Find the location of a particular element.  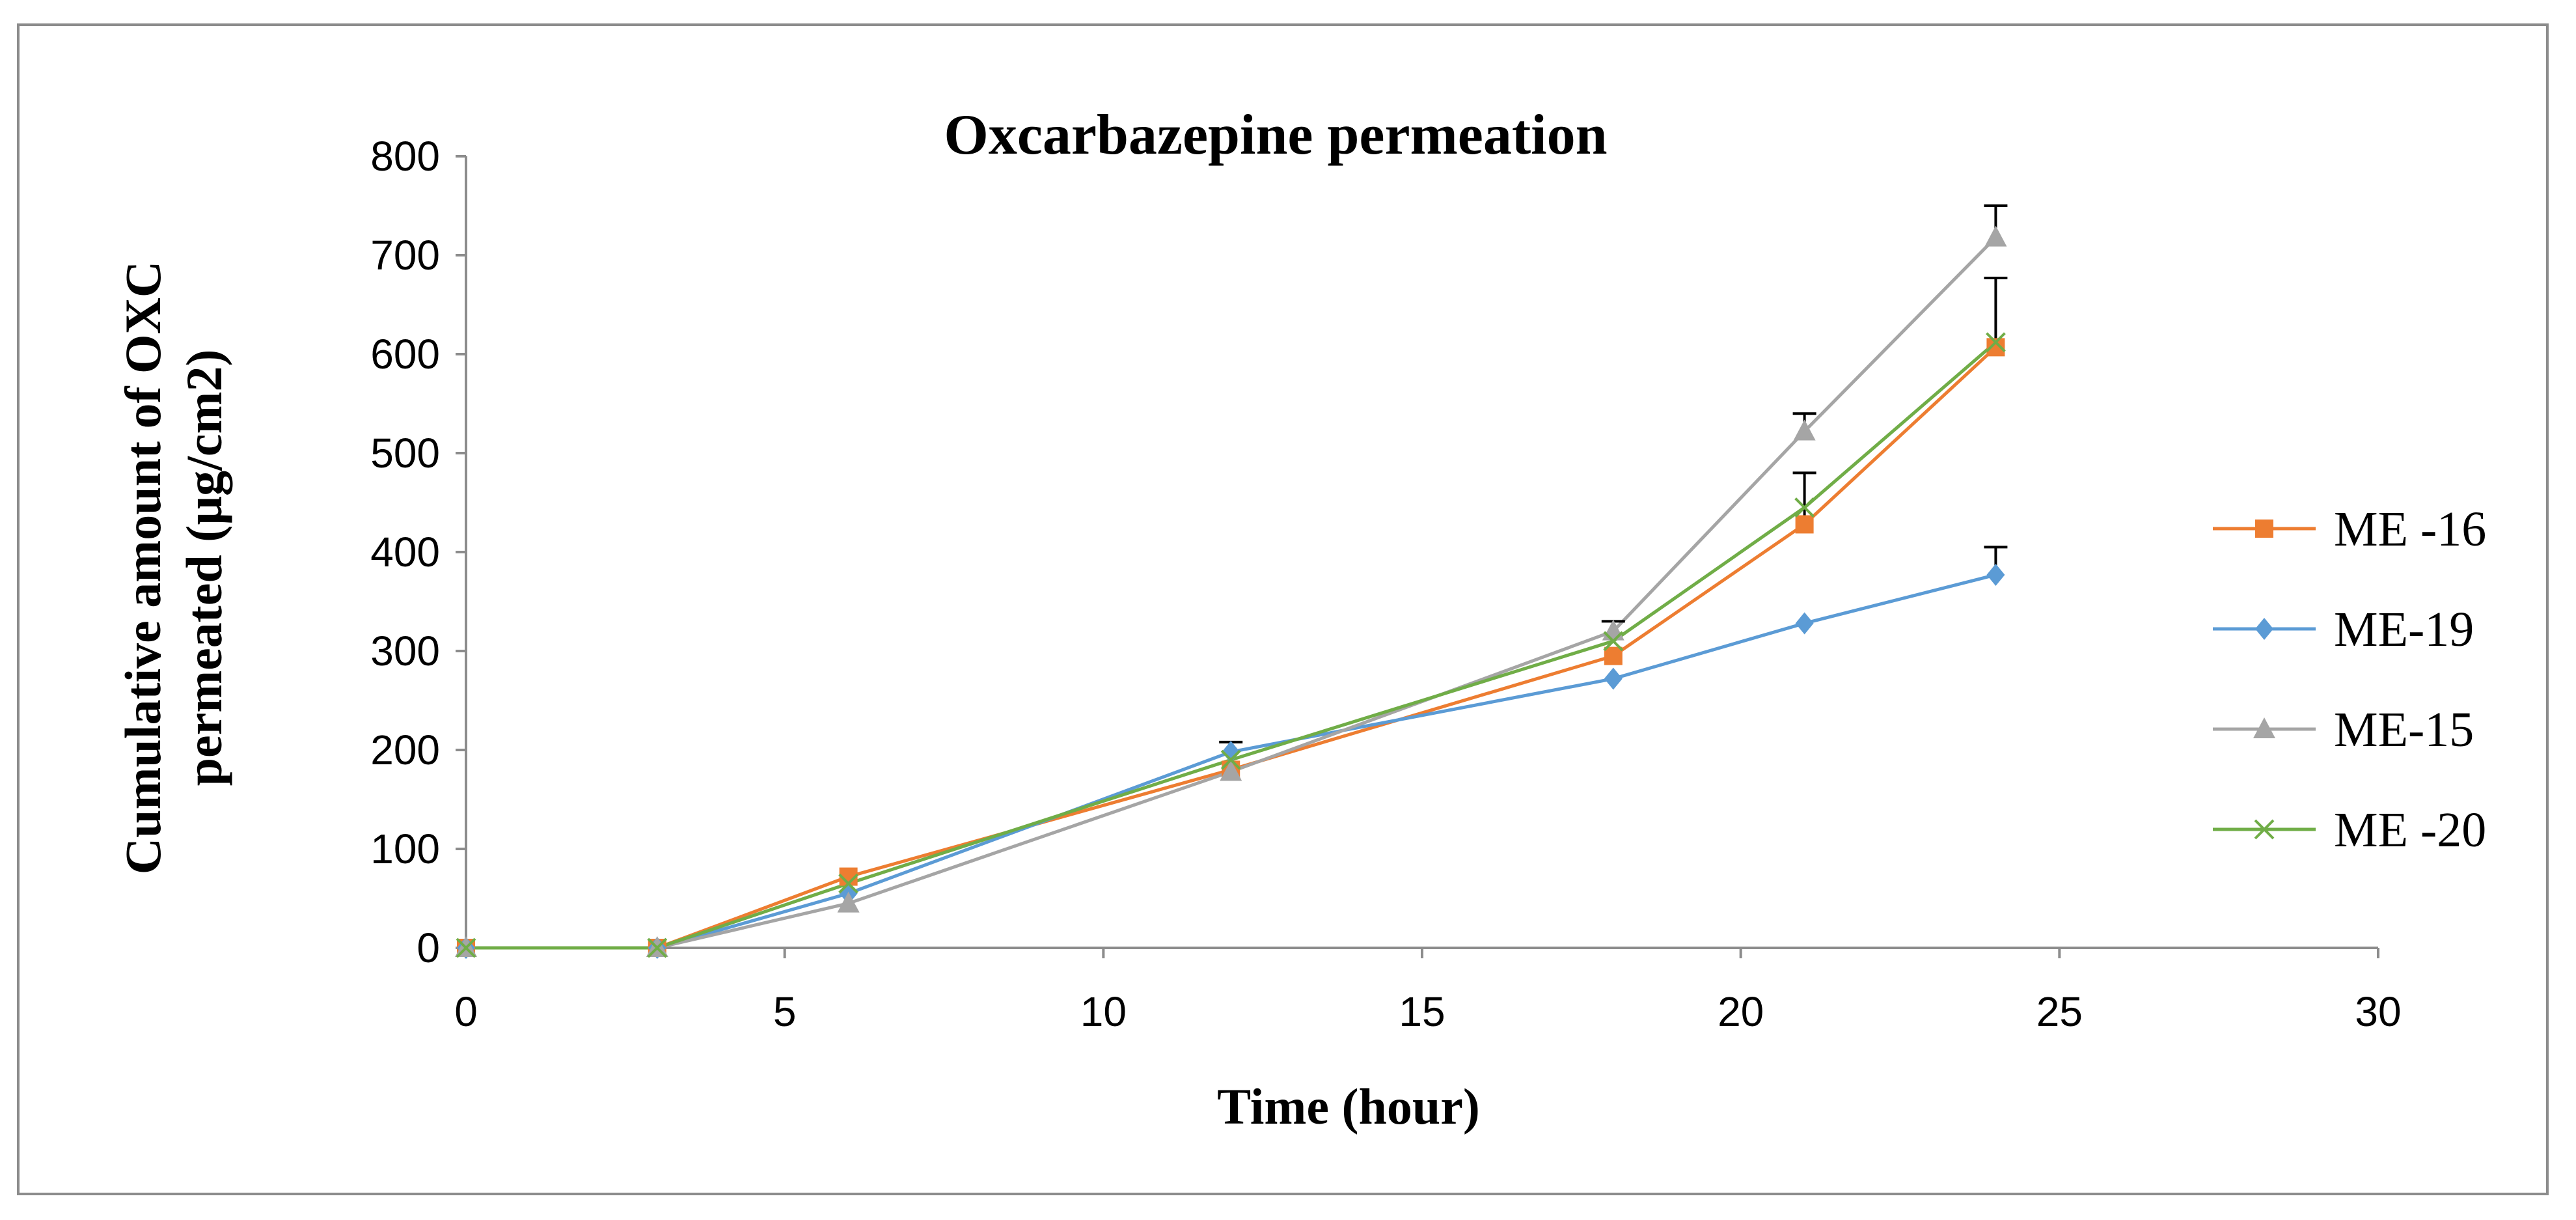

y-tick-label: 100 is located at coordinates (405, 848).